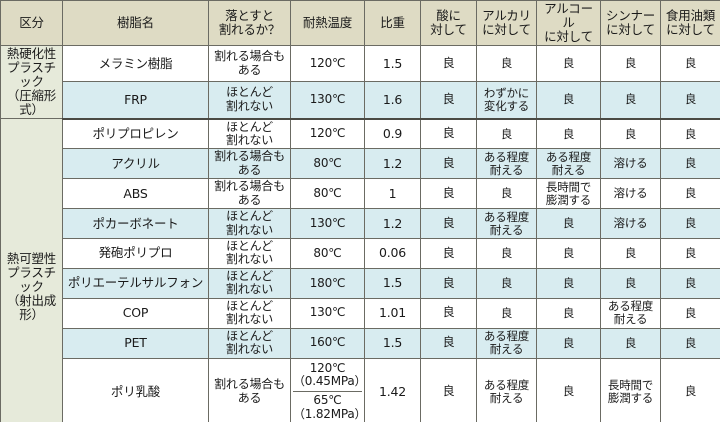 This screenshot has height=422, width=720. What do you see at coordinates (135, 283) in the screenshot?
I see `resin-name-cell: ポリエーテルサルフォン` at bounding box center [135, 283].